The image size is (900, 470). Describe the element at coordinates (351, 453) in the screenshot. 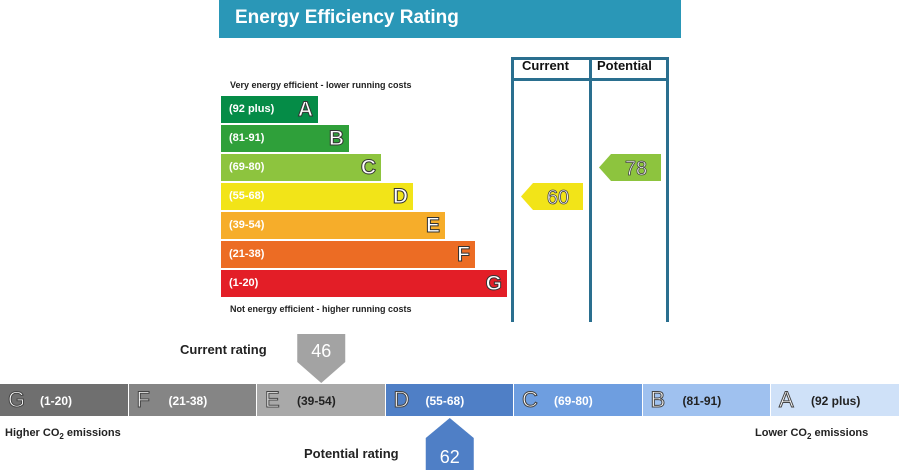

I see `potential-rating-label: Potential rating` at that location.